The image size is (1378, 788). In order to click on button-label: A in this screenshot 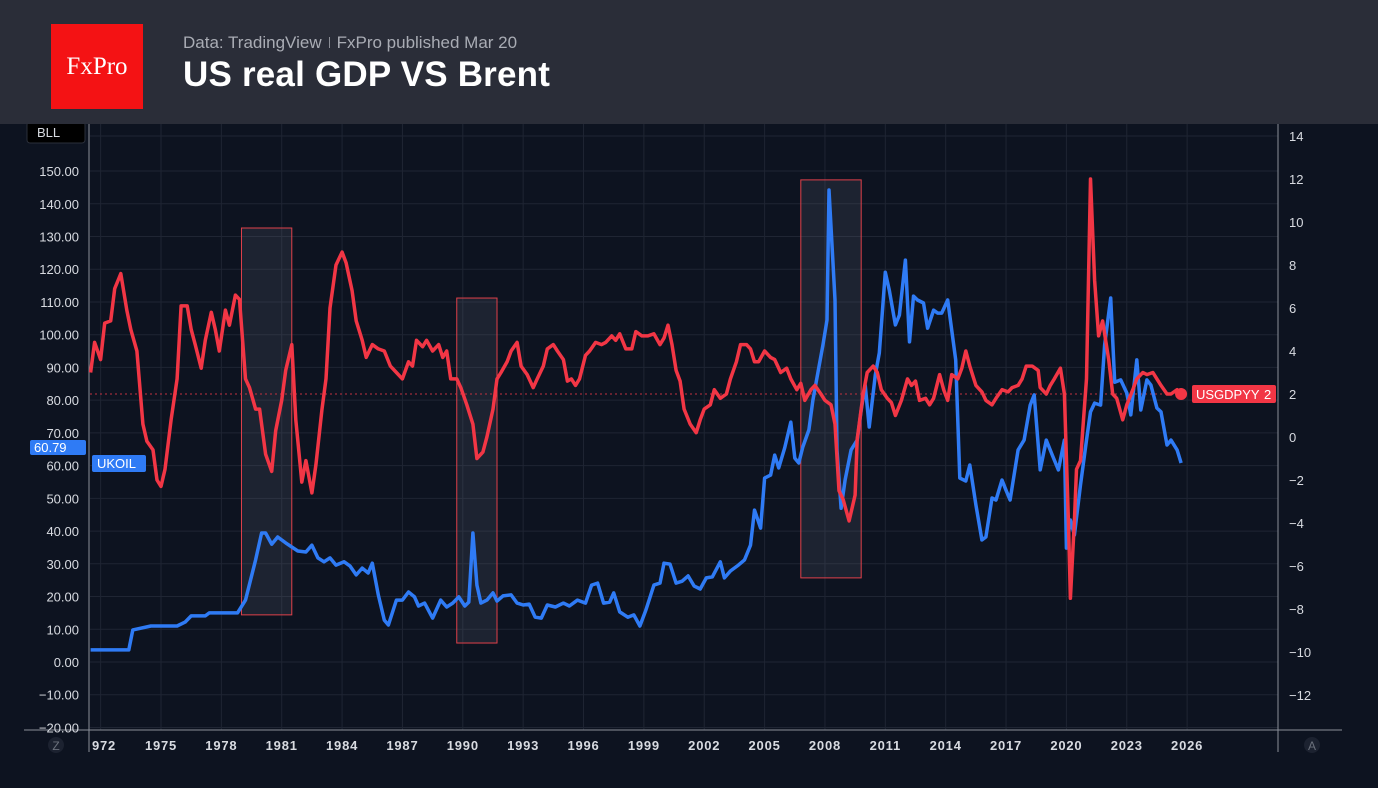, I will do `click(1312, 746)`.